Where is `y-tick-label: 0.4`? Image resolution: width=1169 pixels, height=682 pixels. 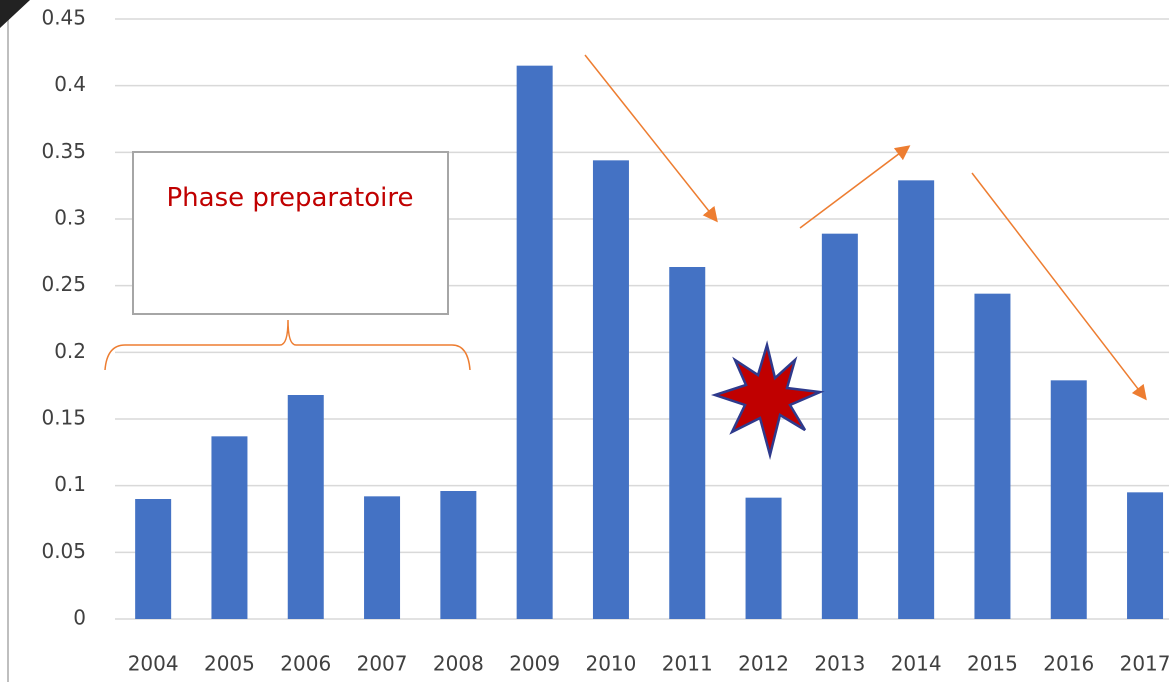 y-tick-label: 0.4 is located at coordinates (70, 84).